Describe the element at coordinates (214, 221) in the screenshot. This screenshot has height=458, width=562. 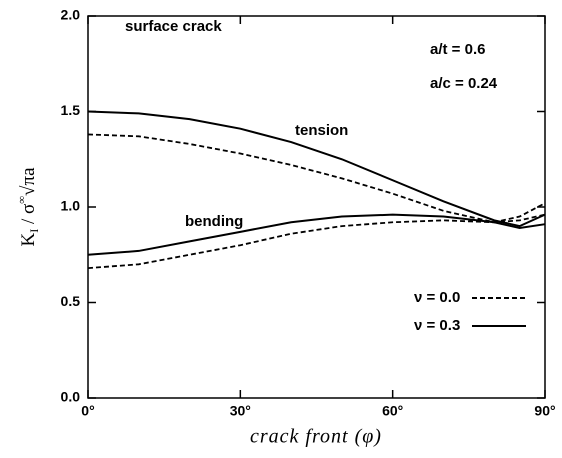
I see `annotation: bending` at that location.